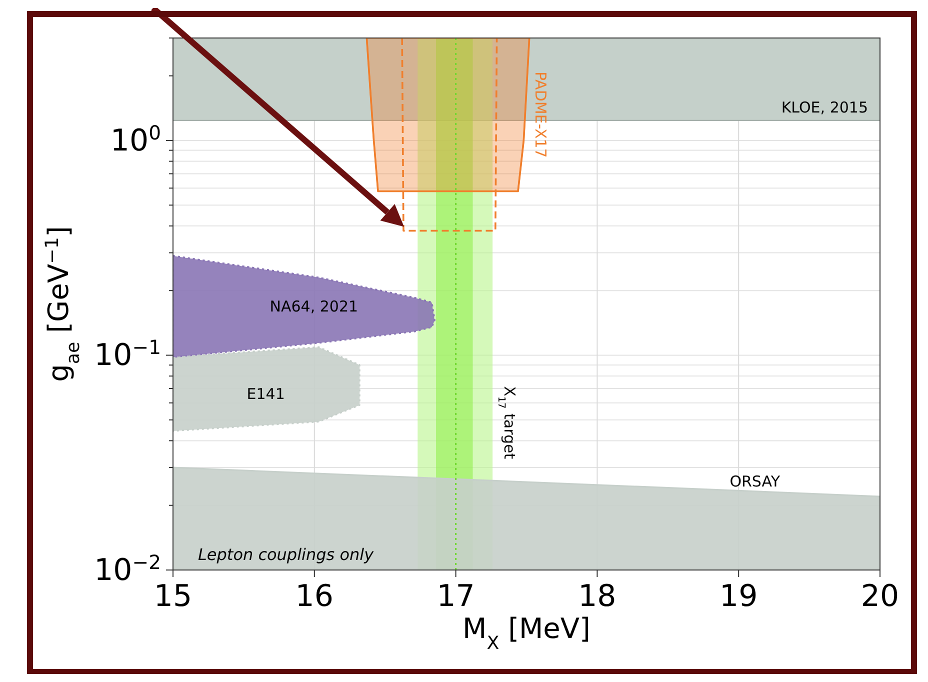 This screenshot has height=682, width=928. I want to click on x-tick-label: 17, so click(455, 596).